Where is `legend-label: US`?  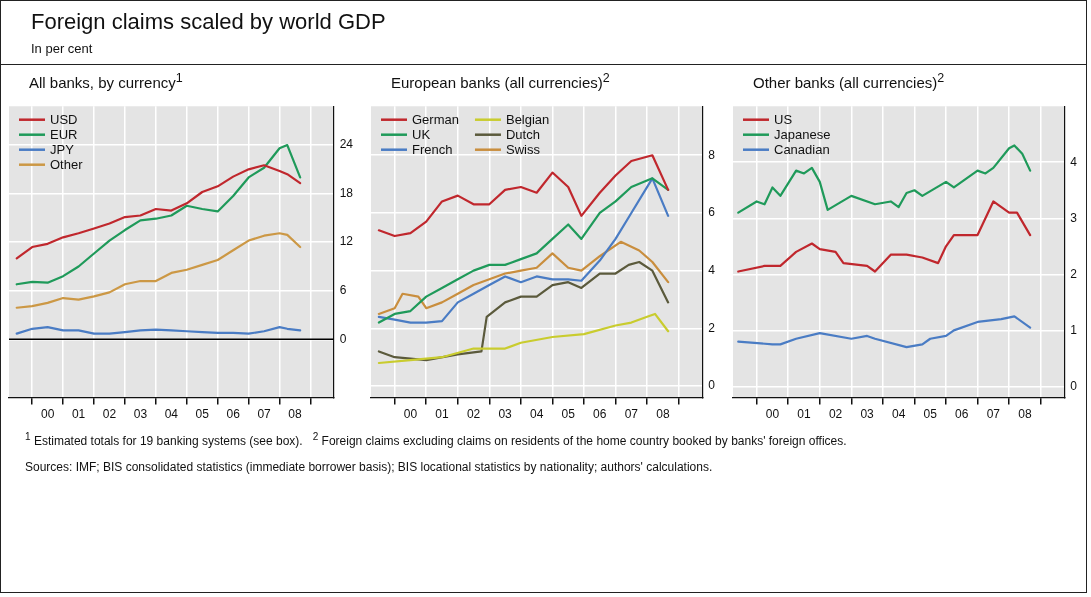
legend-label: US is located at coordinates (783, 120).